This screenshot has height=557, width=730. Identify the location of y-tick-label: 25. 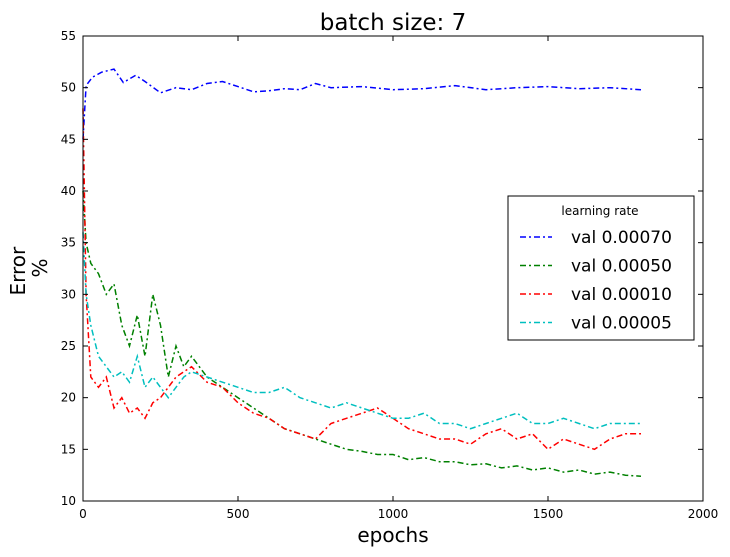
(68, 346).